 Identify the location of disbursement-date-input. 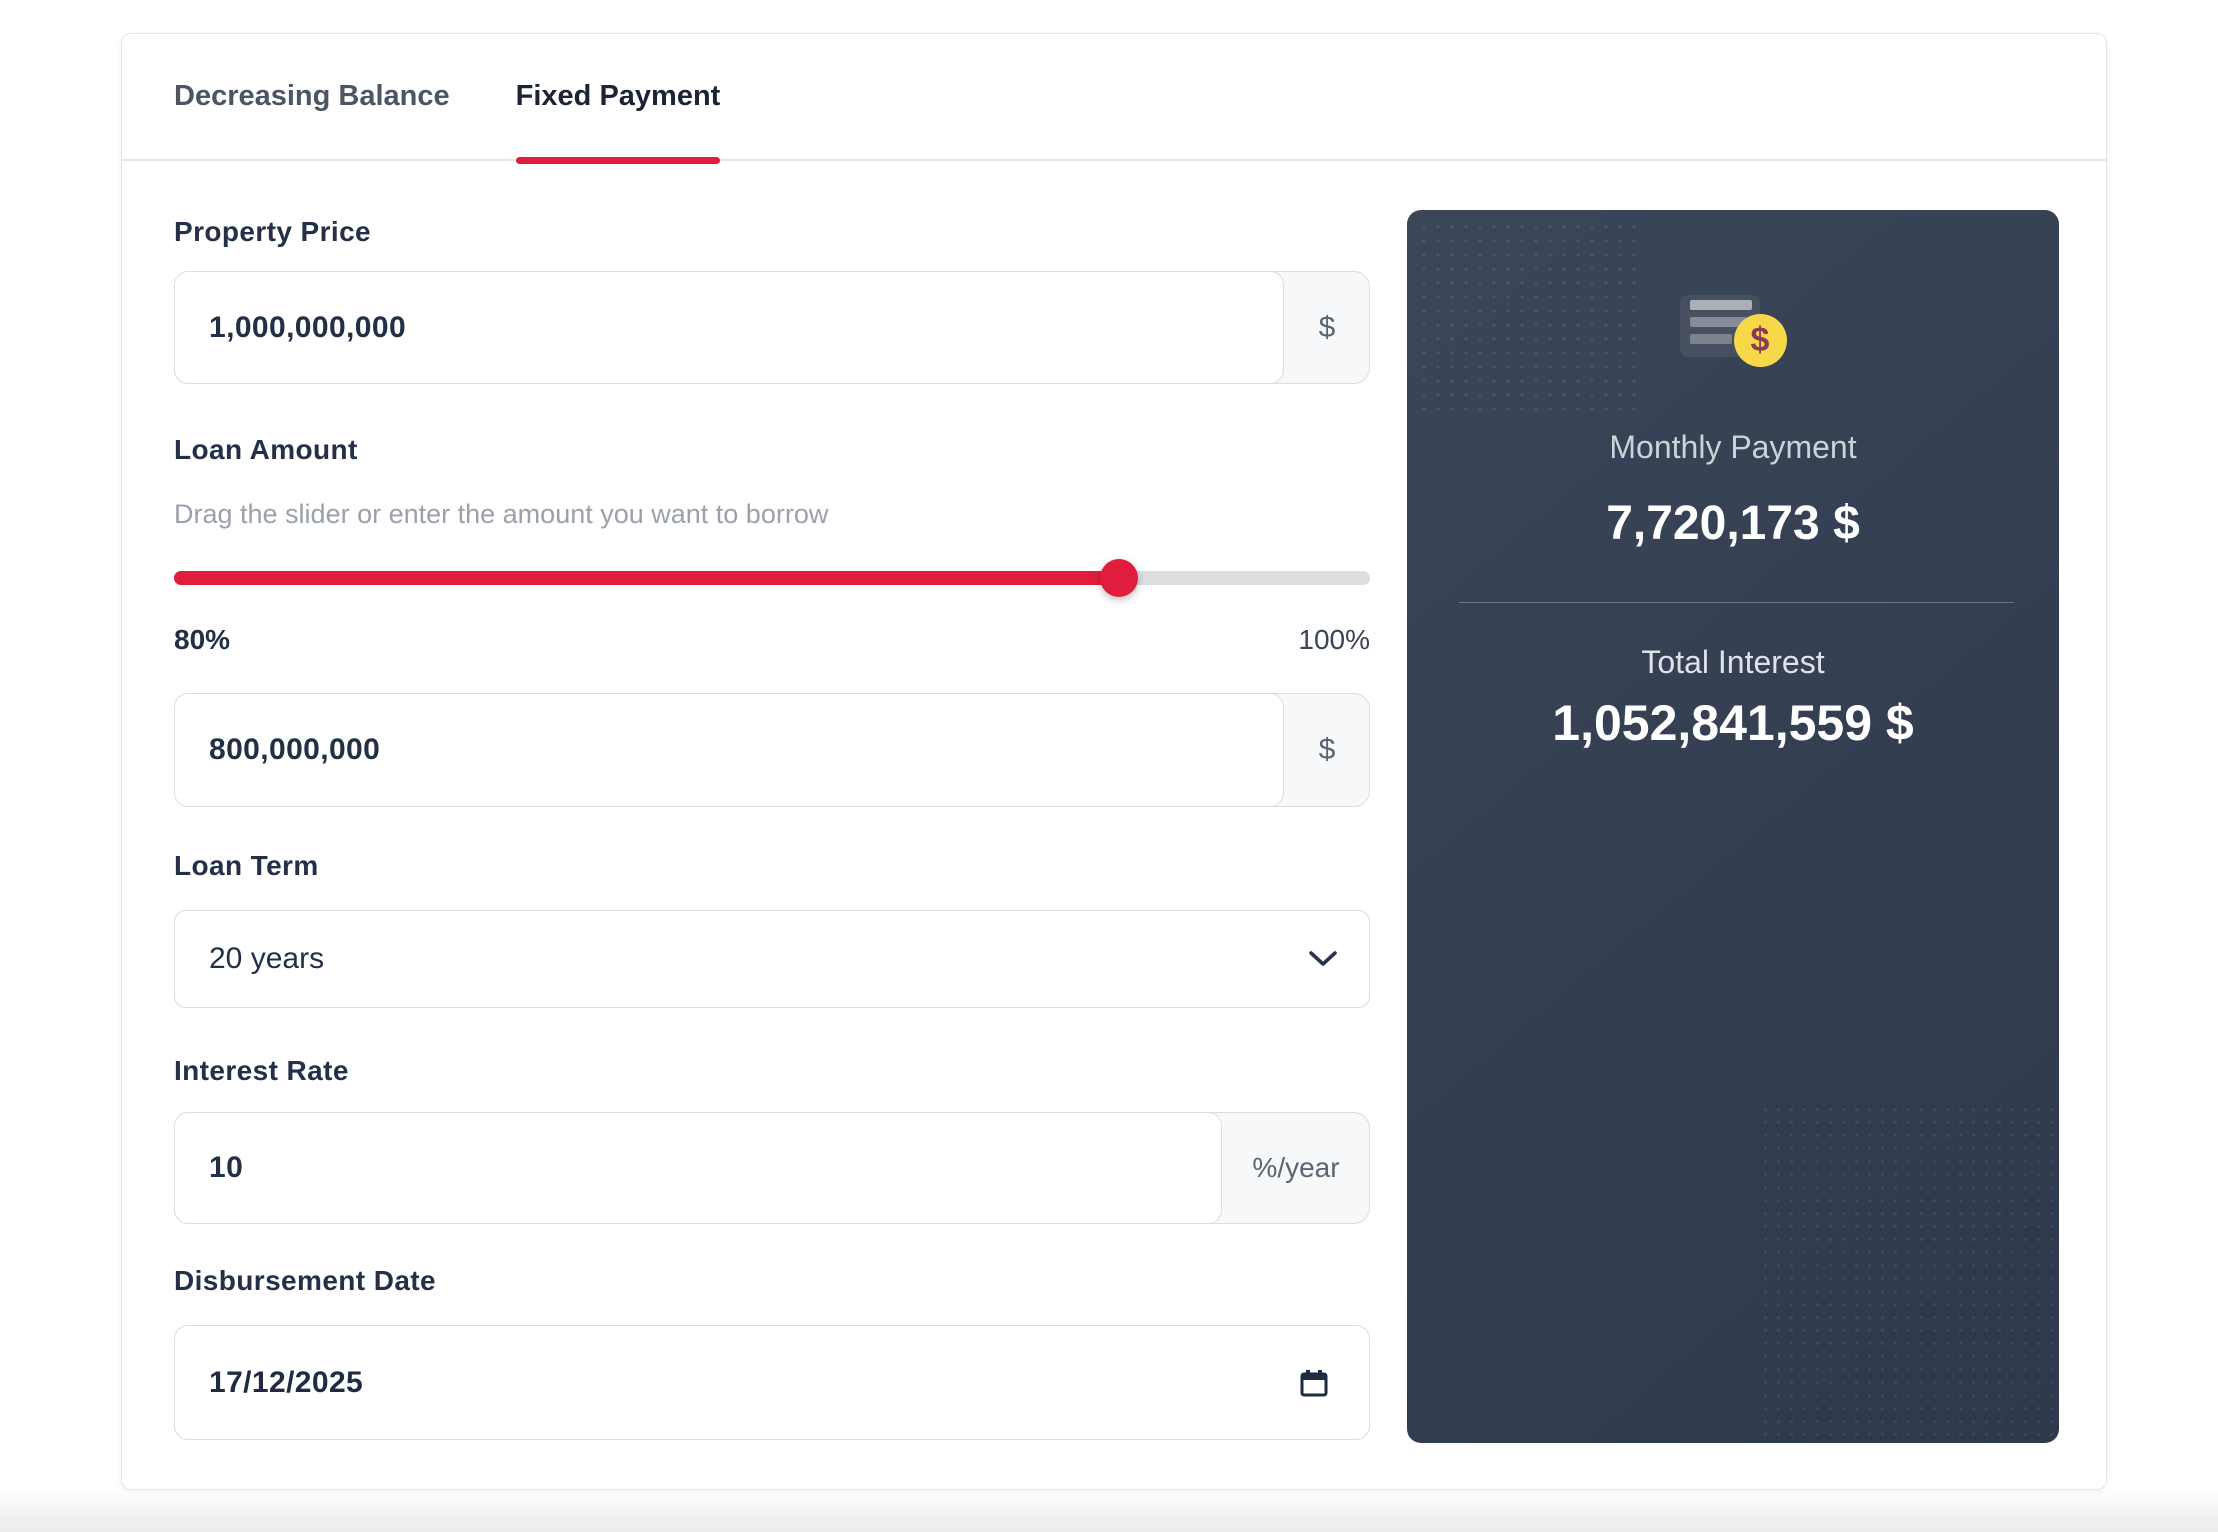
(772, 1382).